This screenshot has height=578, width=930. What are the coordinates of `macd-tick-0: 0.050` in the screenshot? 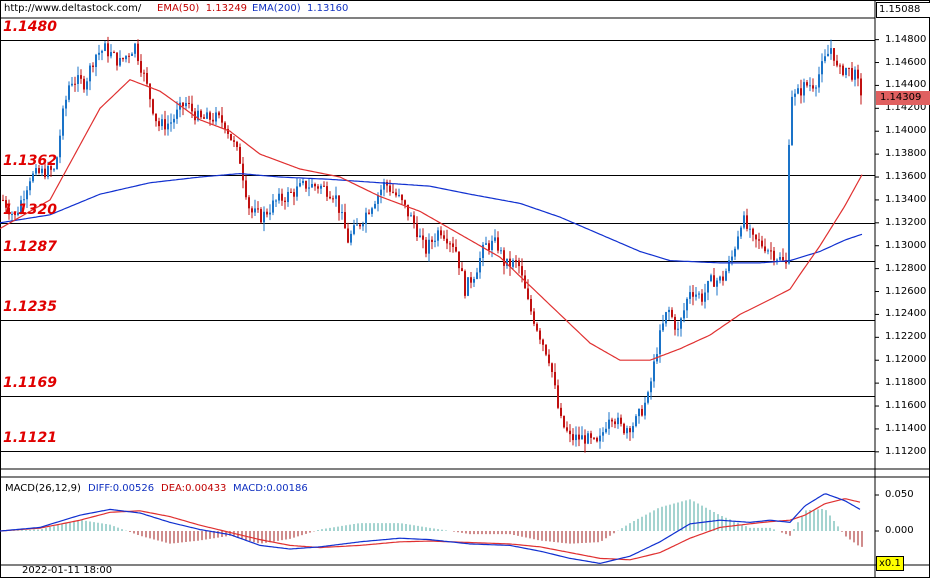 It's located at (899, 494).